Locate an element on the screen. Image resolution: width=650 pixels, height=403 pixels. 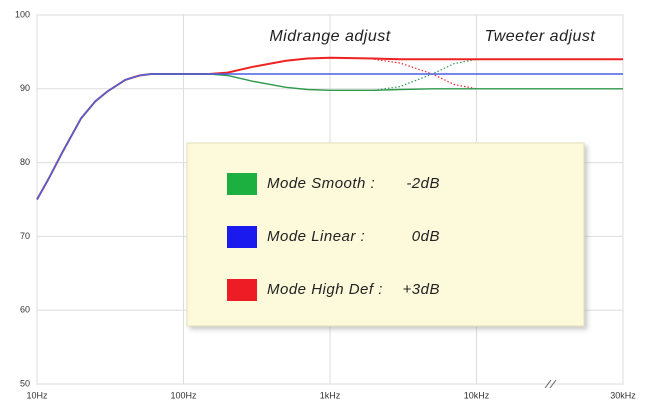
annotation: Tweeter adjust is located at coordinates (540, 36).